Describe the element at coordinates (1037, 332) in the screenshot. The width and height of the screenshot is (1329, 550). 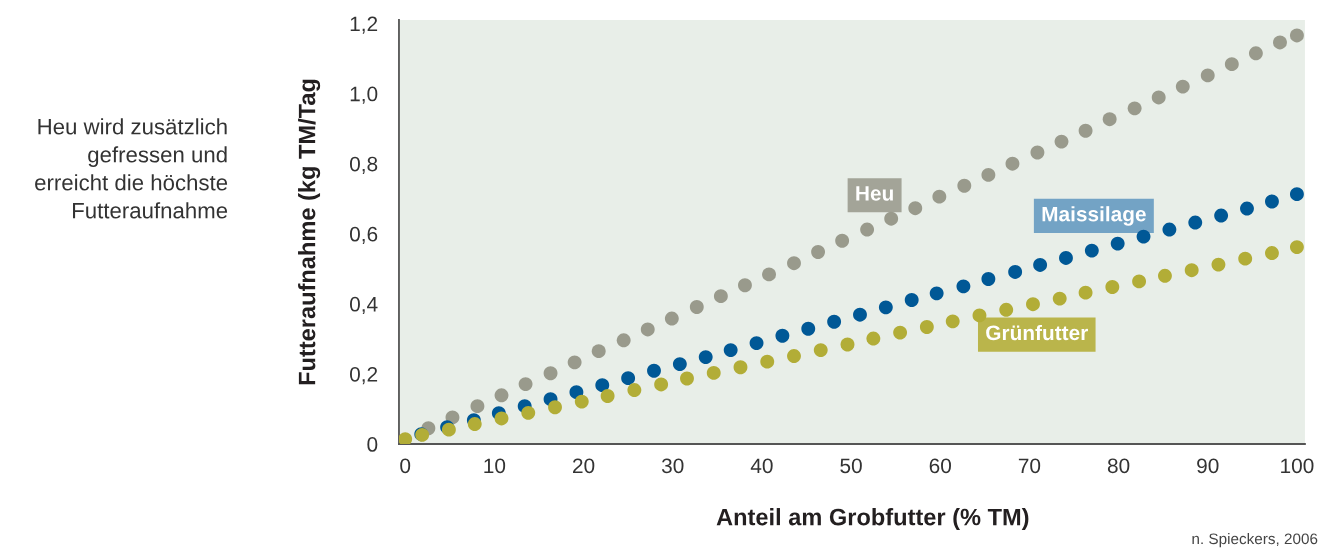
I see `series-label: Grünfutter` at that location.